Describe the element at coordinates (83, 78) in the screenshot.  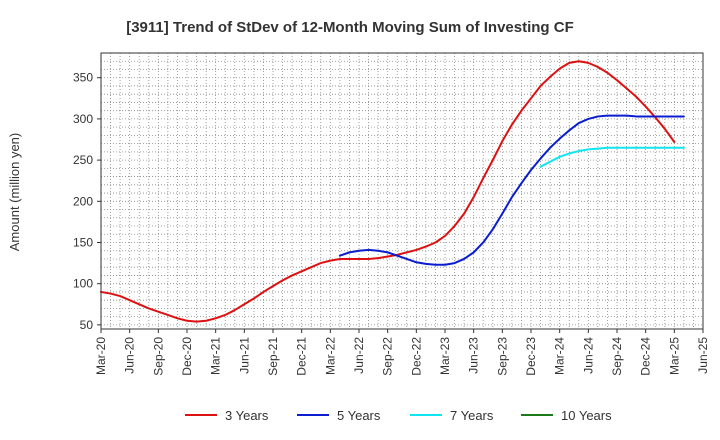
I see `y-tick-label: 350` at that location.